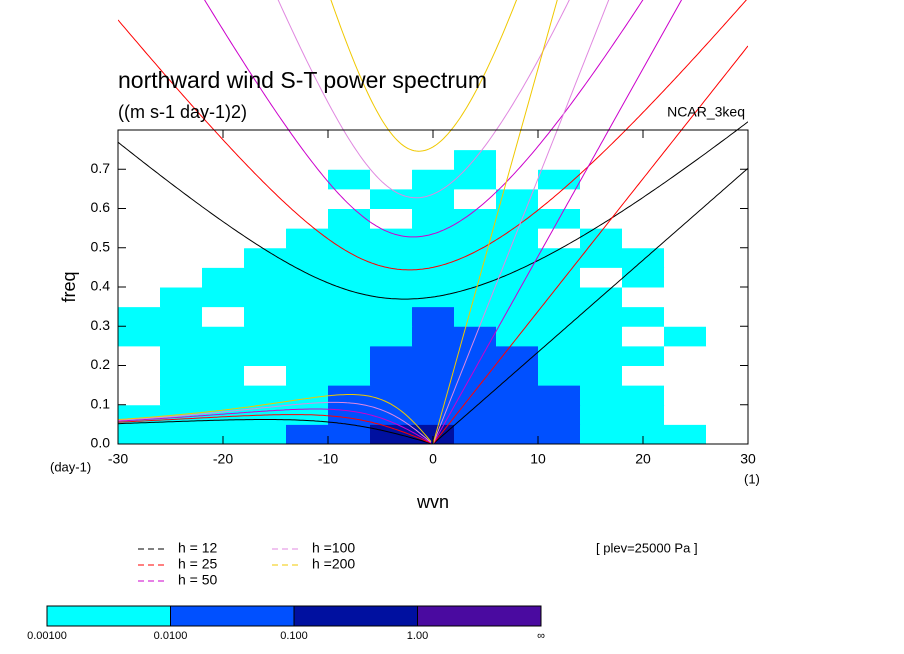  Describe the element at coordinates (108, 616) in the screenshot. I see `colorbar-segment` at that location.